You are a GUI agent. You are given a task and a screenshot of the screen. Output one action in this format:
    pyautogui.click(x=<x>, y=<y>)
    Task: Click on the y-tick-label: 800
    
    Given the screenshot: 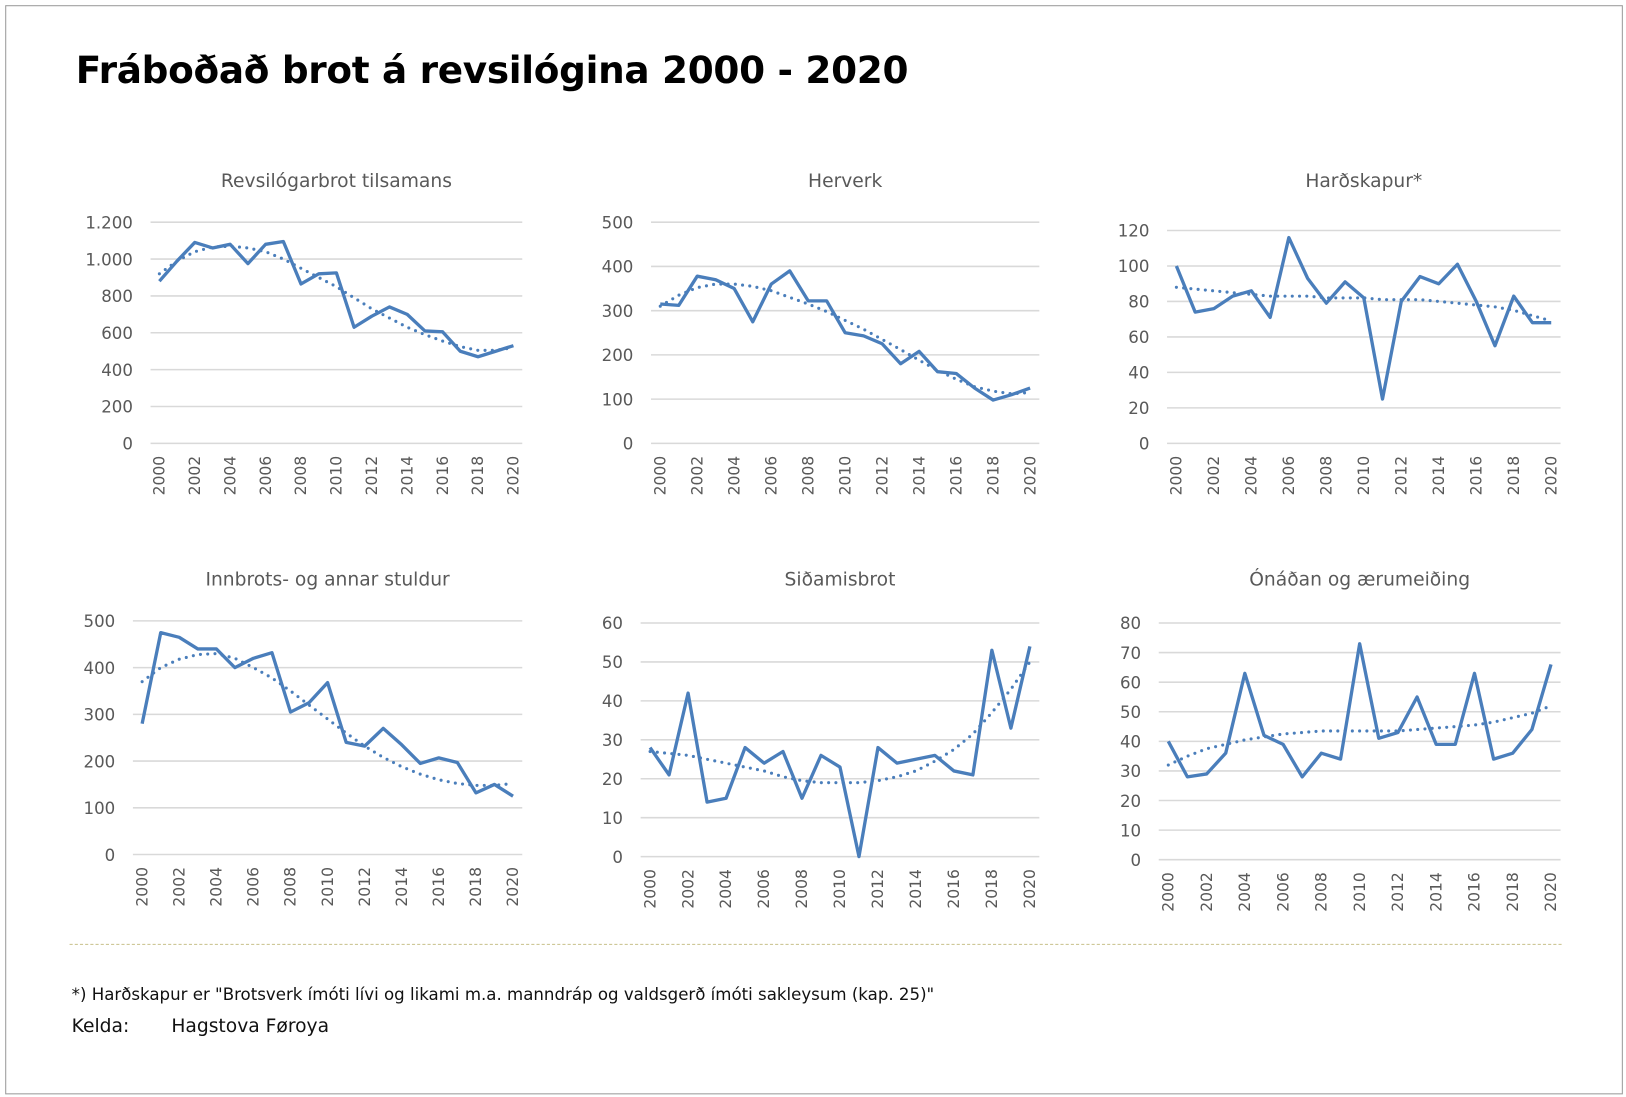 What is the action you would take?
    pyautogui.click(x=117, y=296)
    